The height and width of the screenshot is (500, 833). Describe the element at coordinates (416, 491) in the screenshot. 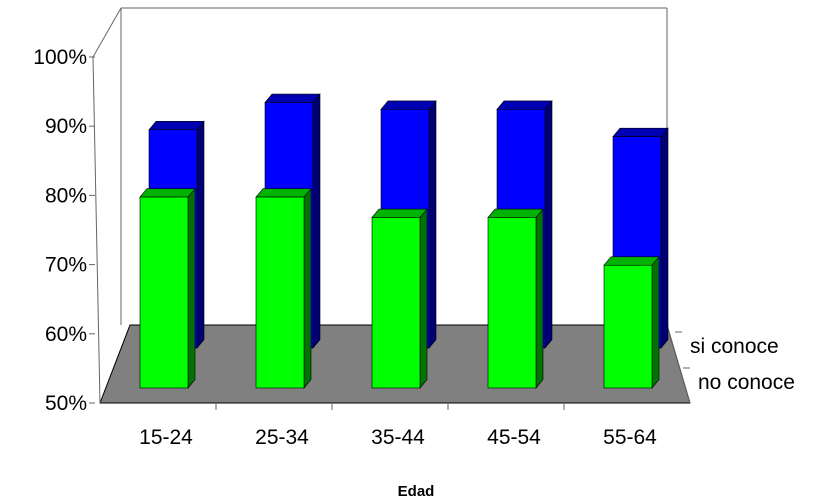

I see `x-axis-title: Edad` at that location.